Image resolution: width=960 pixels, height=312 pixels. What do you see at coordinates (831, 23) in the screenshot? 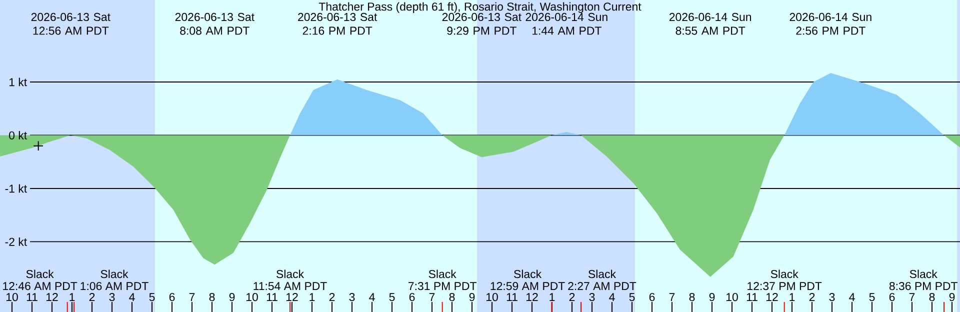
I see `x2-tick-label: 2026-06-14 Sun 2:56 PM PDT` at bounding box center [831, 23].